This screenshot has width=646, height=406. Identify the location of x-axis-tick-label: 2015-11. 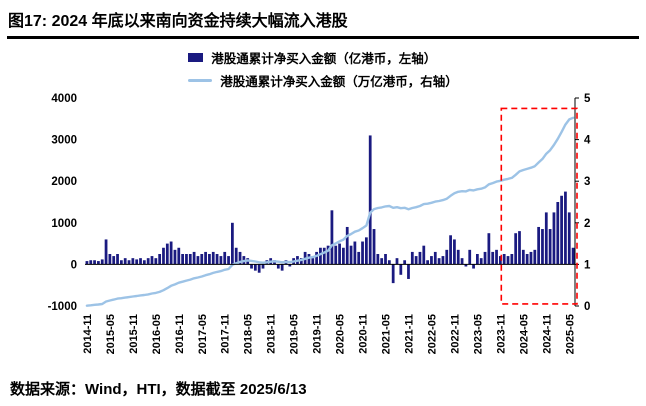
(134, 334).